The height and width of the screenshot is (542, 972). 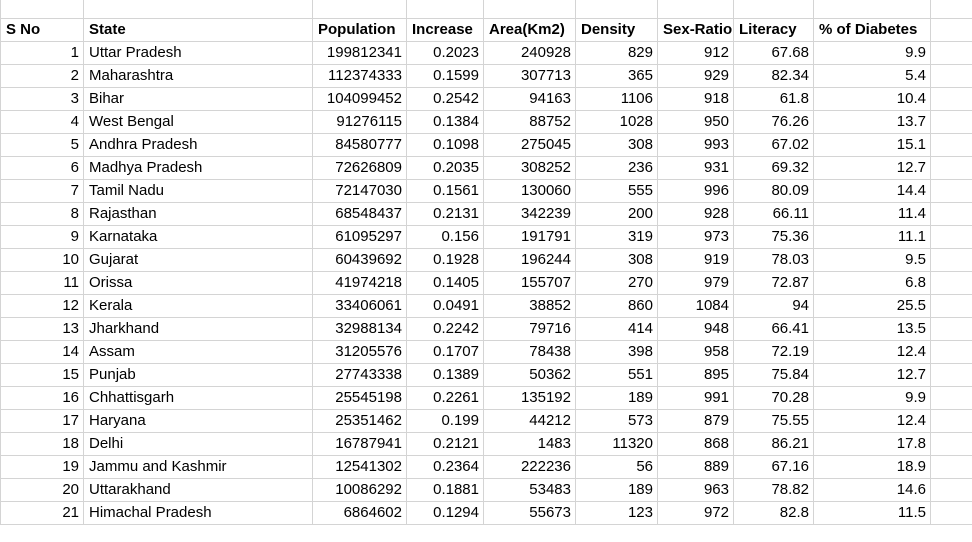 I want to click on cell: 889, so click(x=695, y=467).